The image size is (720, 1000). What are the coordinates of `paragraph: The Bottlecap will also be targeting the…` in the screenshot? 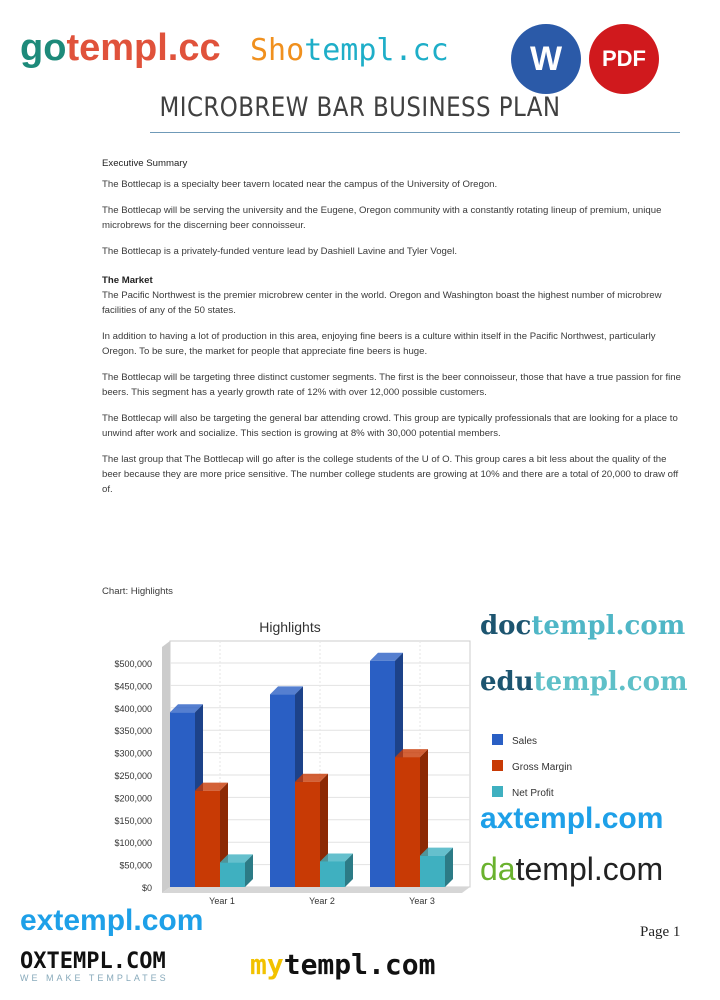 It's located at (390, 426).